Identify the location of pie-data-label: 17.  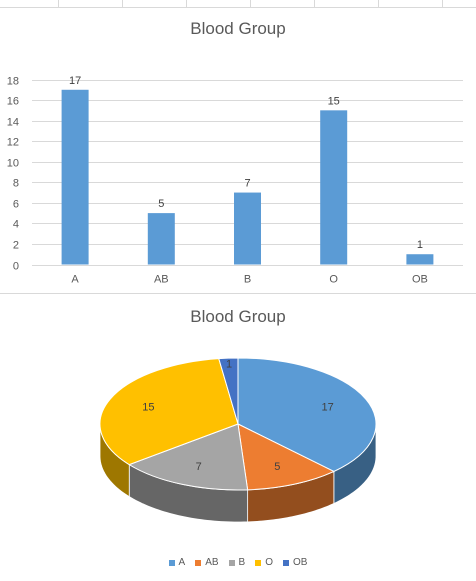
(327, 408).